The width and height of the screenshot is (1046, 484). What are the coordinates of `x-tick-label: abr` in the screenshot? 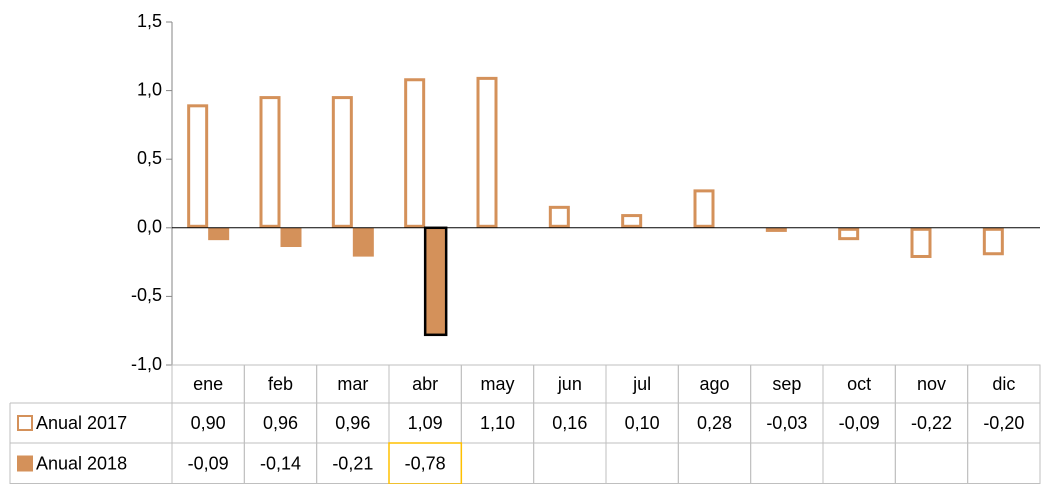 It's located at (425, 384).